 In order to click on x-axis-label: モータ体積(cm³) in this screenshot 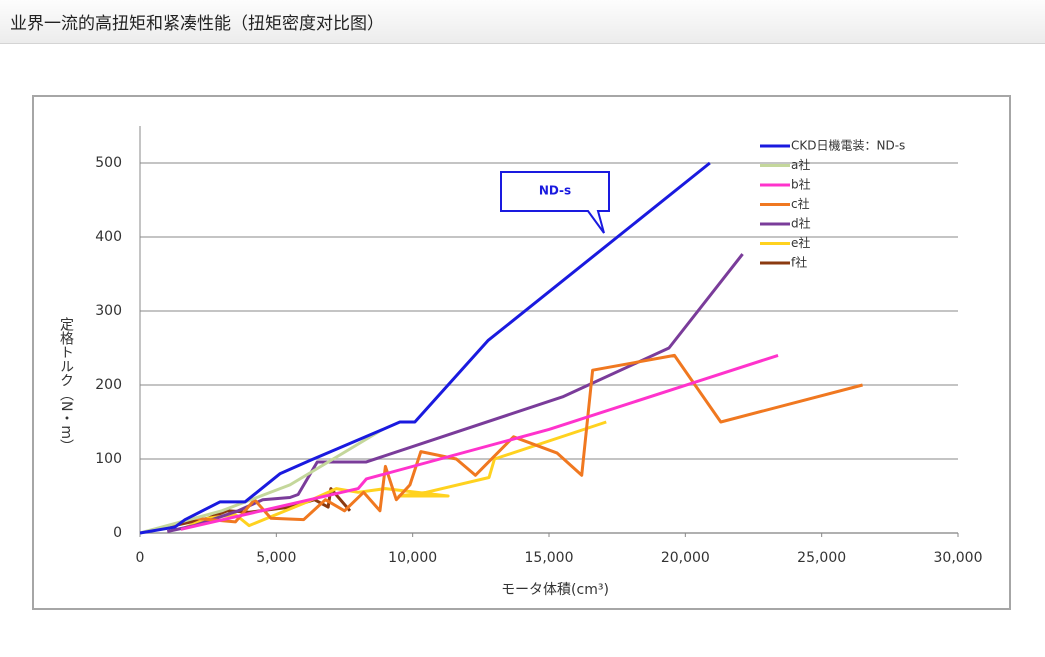, I will do `click(555, 590)`.